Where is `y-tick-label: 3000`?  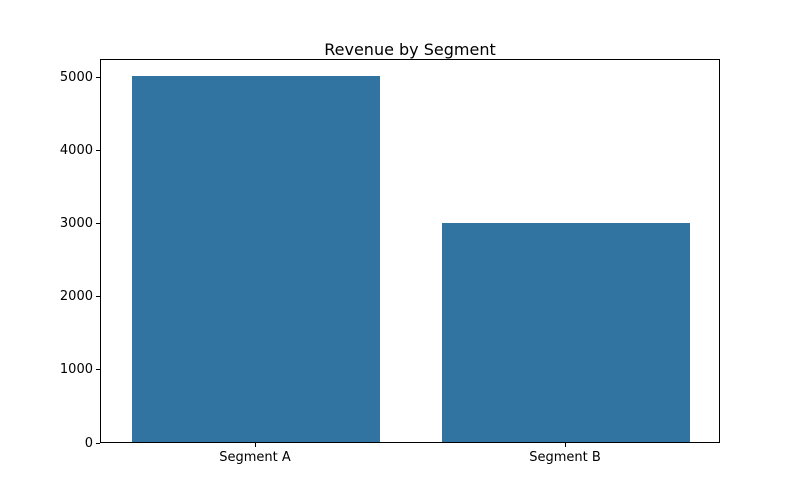 y-tick-label: 3000 is located at coordinates (76, 224).